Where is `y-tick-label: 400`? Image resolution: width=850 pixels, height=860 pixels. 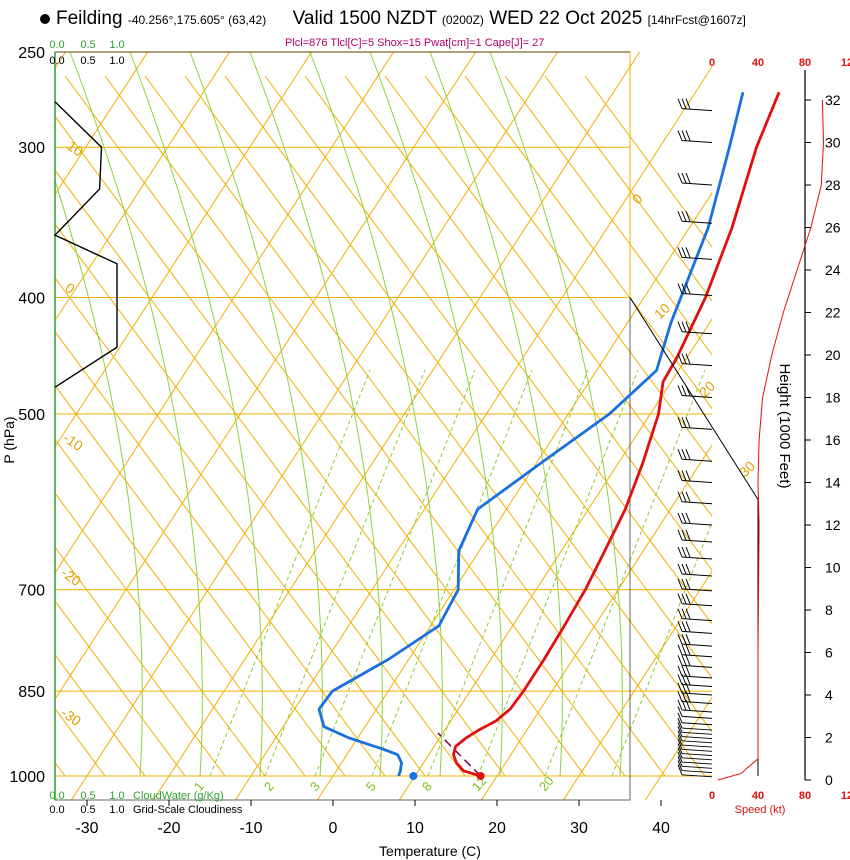
y-tick-label: 400 is located at coordinates (31, 298).